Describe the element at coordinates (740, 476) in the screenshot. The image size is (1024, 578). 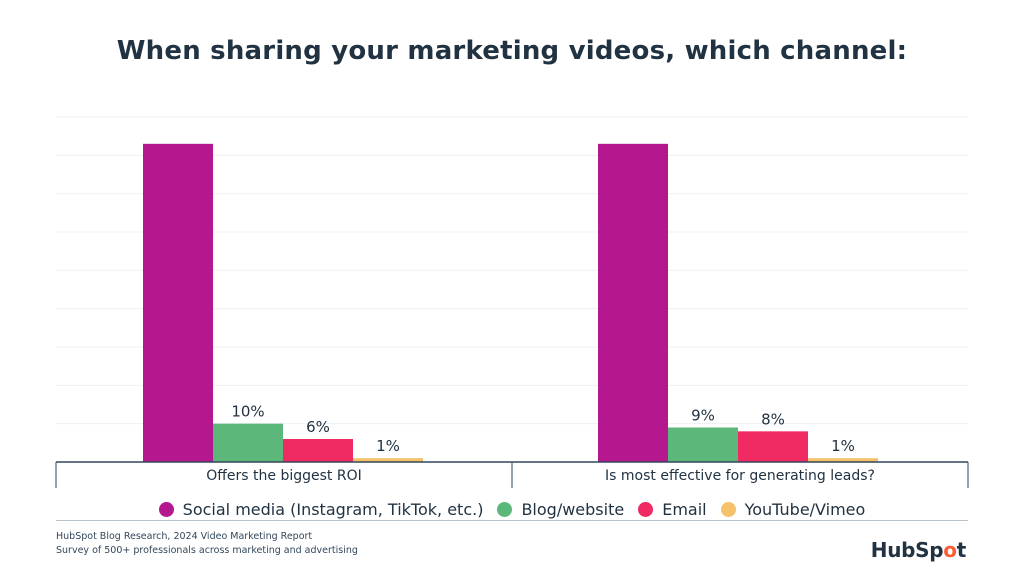
I see `category-label: Is most effective for generating leads?` at that location.